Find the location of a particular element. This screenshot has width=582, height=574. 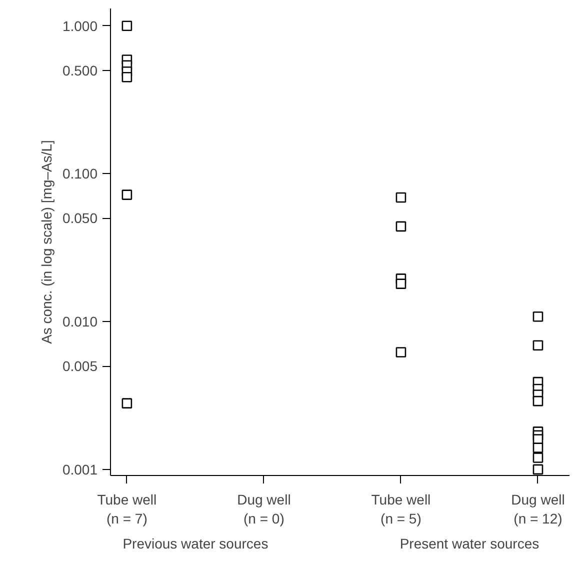

x-tick-label: Tube well (n = 7) is located at coordinates (127, 509).